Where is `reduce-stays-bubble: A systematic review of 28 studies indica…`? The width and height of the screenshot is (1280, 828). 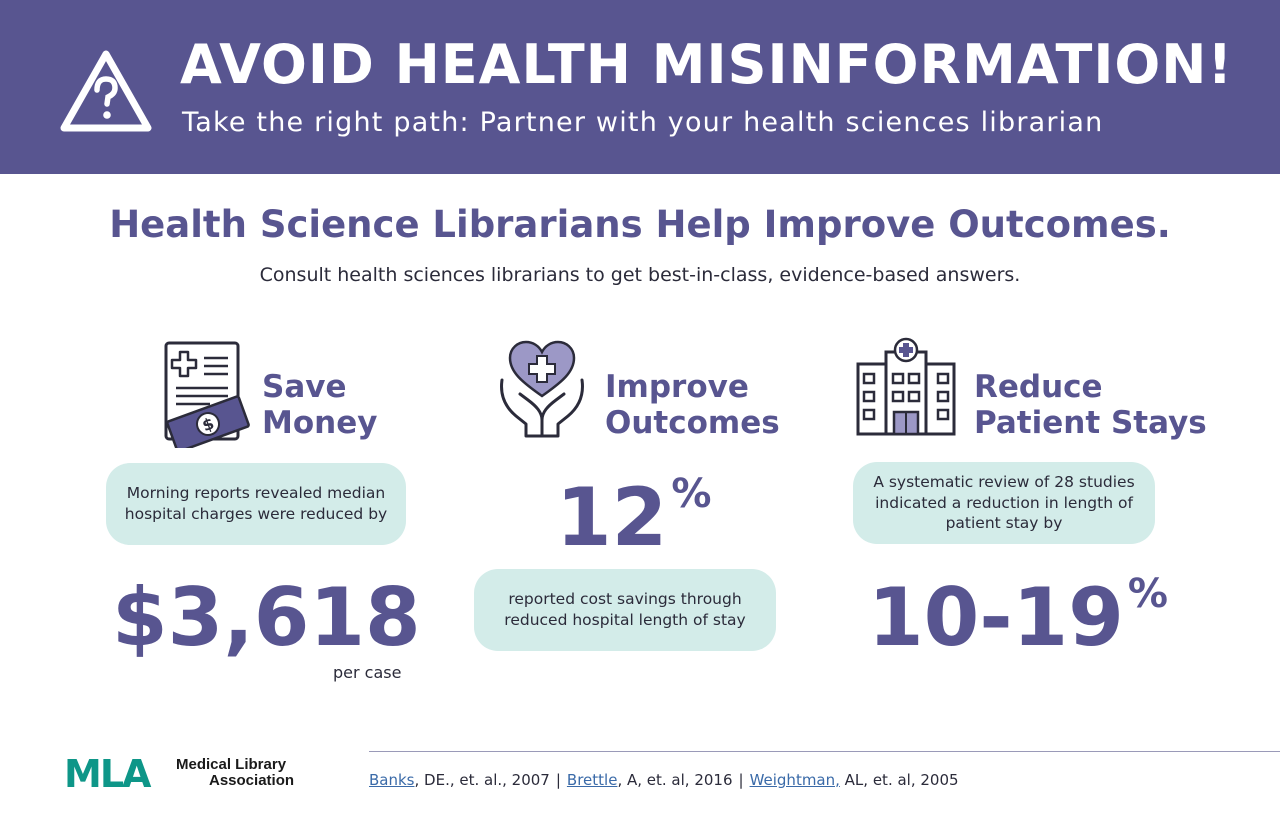 reduce-stays-bubble: A systematic review of 28 studies indica… is located at coordinates (1004, 503).